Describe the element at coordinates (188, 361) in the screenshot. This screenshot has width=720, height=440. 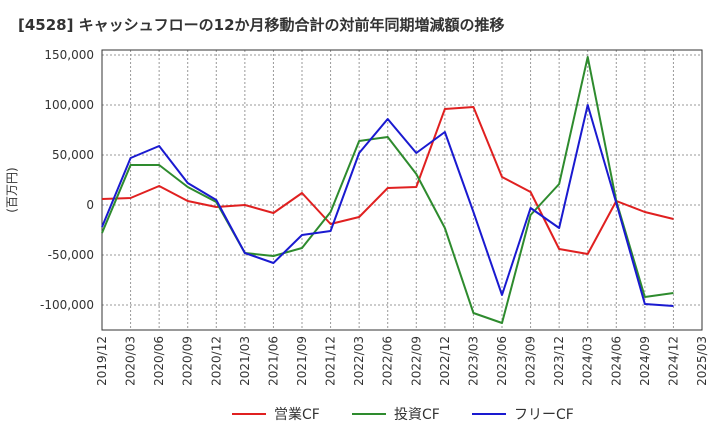
I see `x-tick-label: 2020/09` at that location.